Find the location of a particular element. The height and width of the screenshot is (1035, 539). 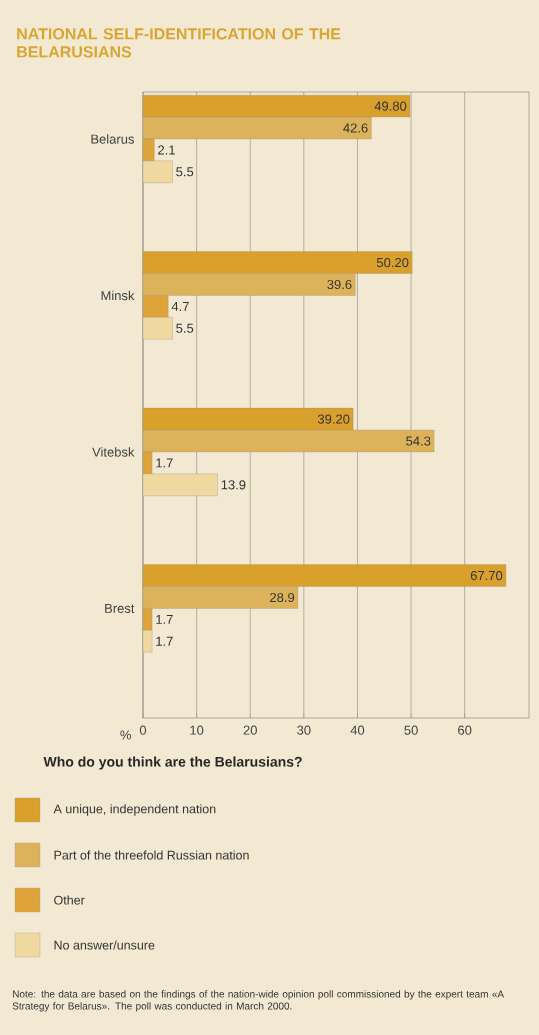

data-label: 67.70 is located at coordinates (486, 575).